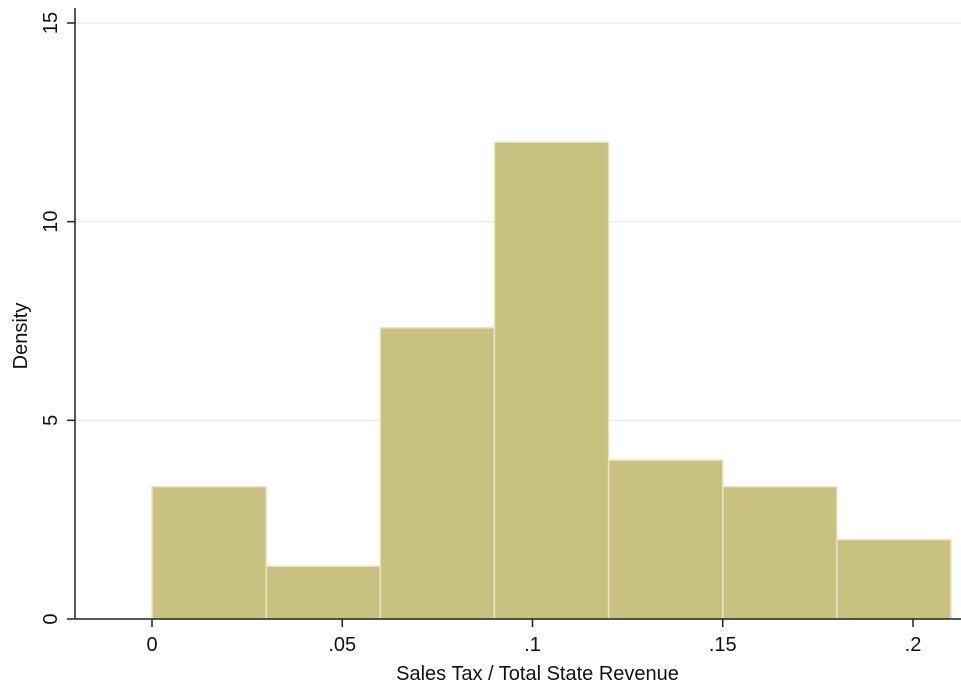  I want to click on y-axis-title: Density, so click(21, 336).